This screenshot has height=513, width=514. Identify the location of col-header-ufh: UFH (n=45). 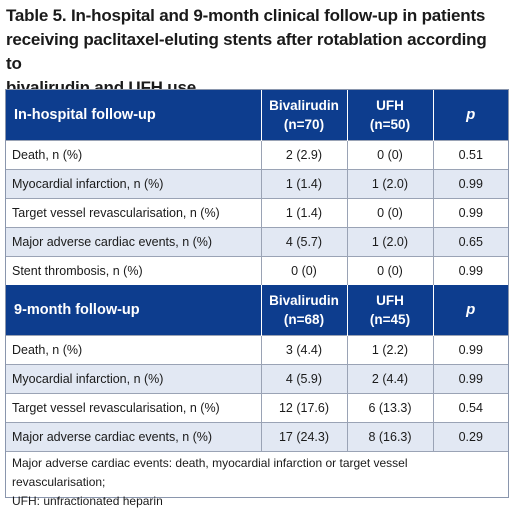
(389, 310).